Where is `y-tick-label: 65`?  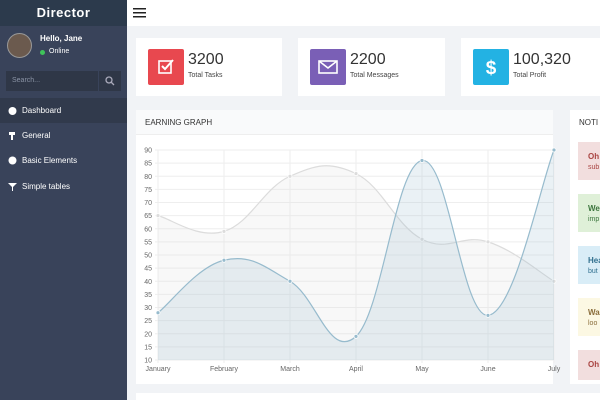
y-tick-label: 65 is located at coordinates (148, 216).